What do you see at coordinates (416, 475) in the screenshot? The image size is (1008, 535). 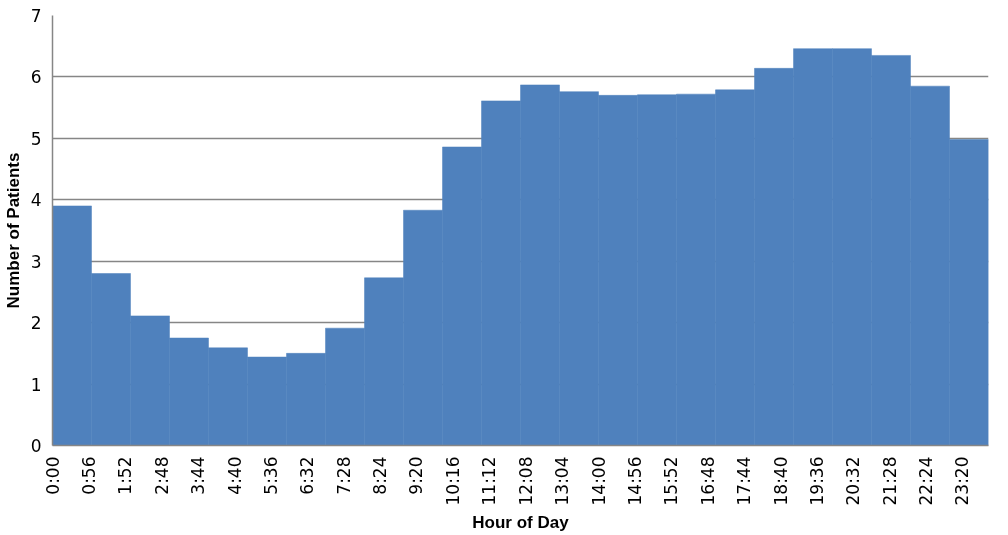 I see `x-tick-label: 9:20` at bounding box center [416, 475].